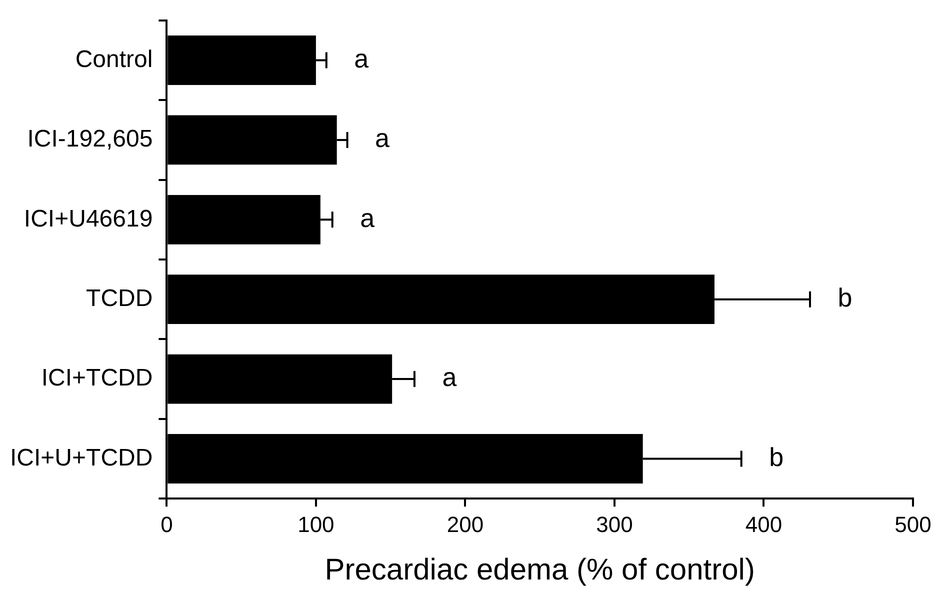 Image resolution: width=943 pixels, height=597 pixels. Describe the element at coordinates (166, 524) in the screenshot. I see `x-tick-label: 0` at that location.